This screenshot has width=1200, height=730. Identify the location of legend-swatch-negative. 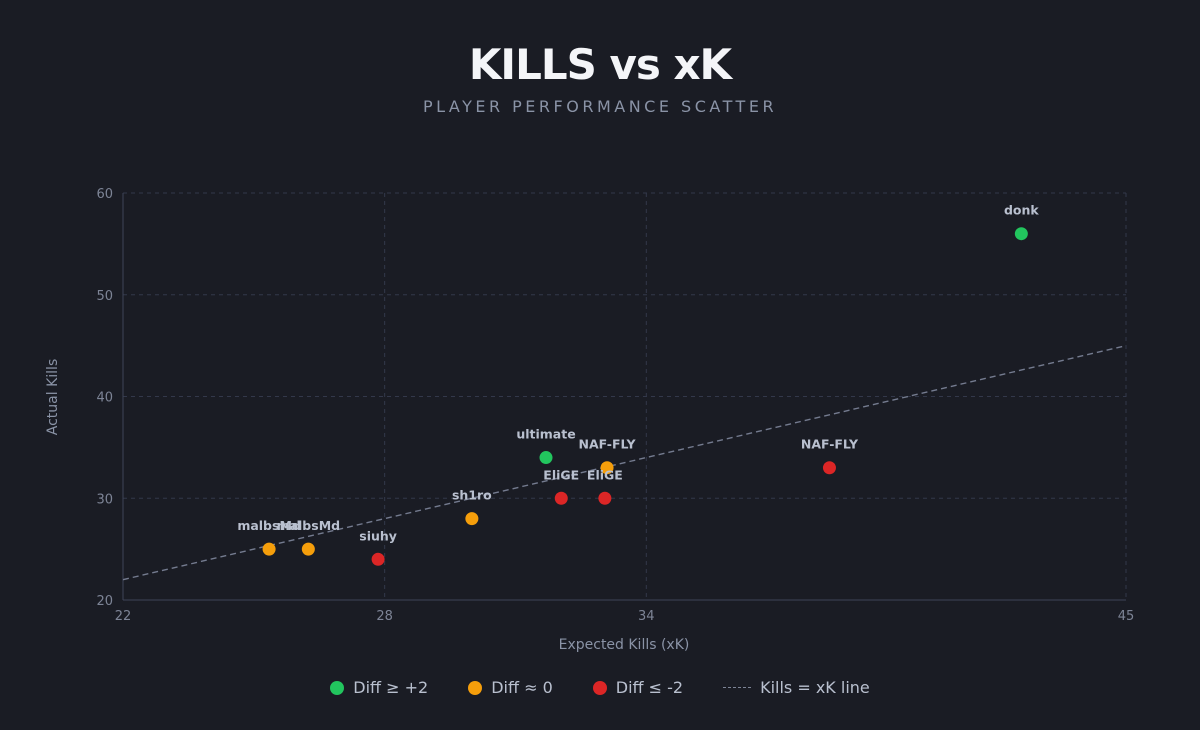
(599, 687).